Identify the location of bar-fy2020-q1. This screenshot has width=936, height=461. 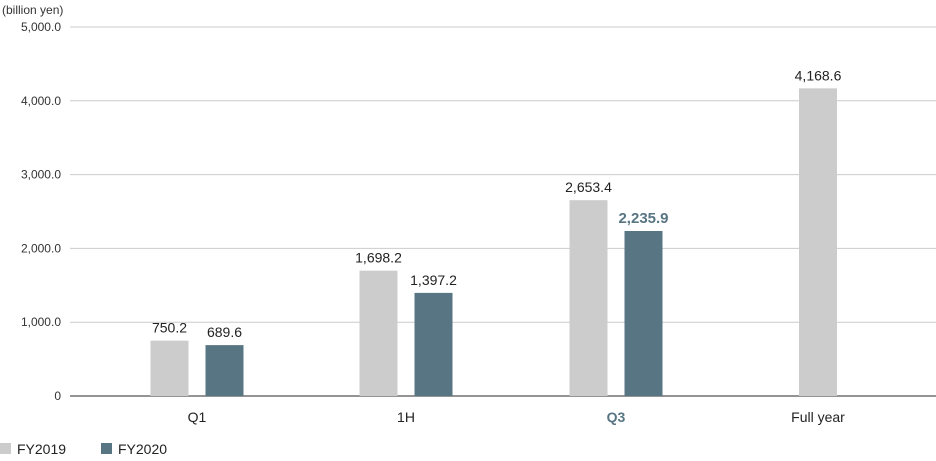
(224, 370).